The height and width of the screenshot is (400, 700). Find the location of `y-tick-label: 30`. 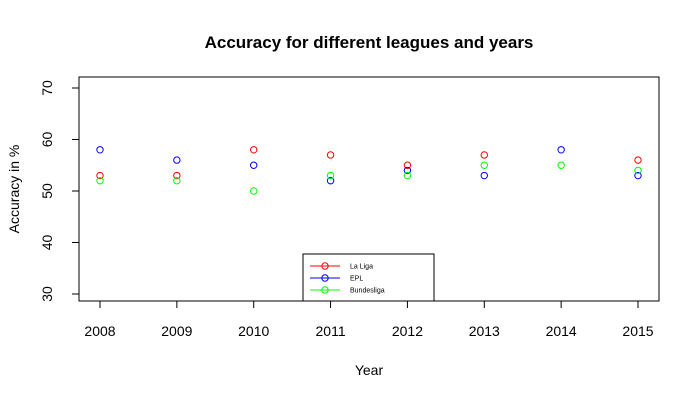

y-tick-label: 30 is located at coordinates (47, 294).